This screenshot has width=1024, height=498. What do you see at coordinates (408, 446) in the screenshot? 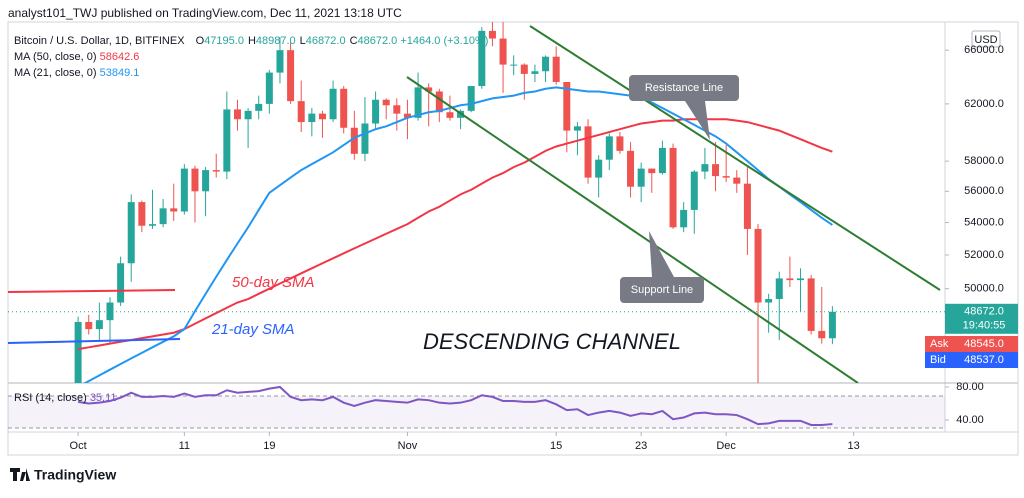
I see `x-tick-label: Nov` at bounding box center [408, 446].